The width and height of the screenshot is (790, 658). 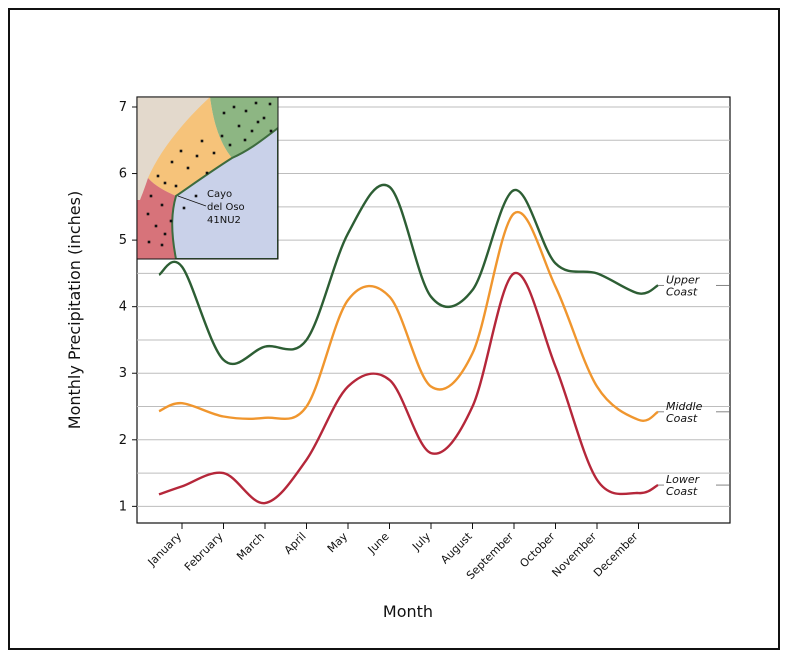 What do you see at coordinates (537, 550) in the screenshot?
I see `x-tick-label: October` at bounding box center [537, 550].